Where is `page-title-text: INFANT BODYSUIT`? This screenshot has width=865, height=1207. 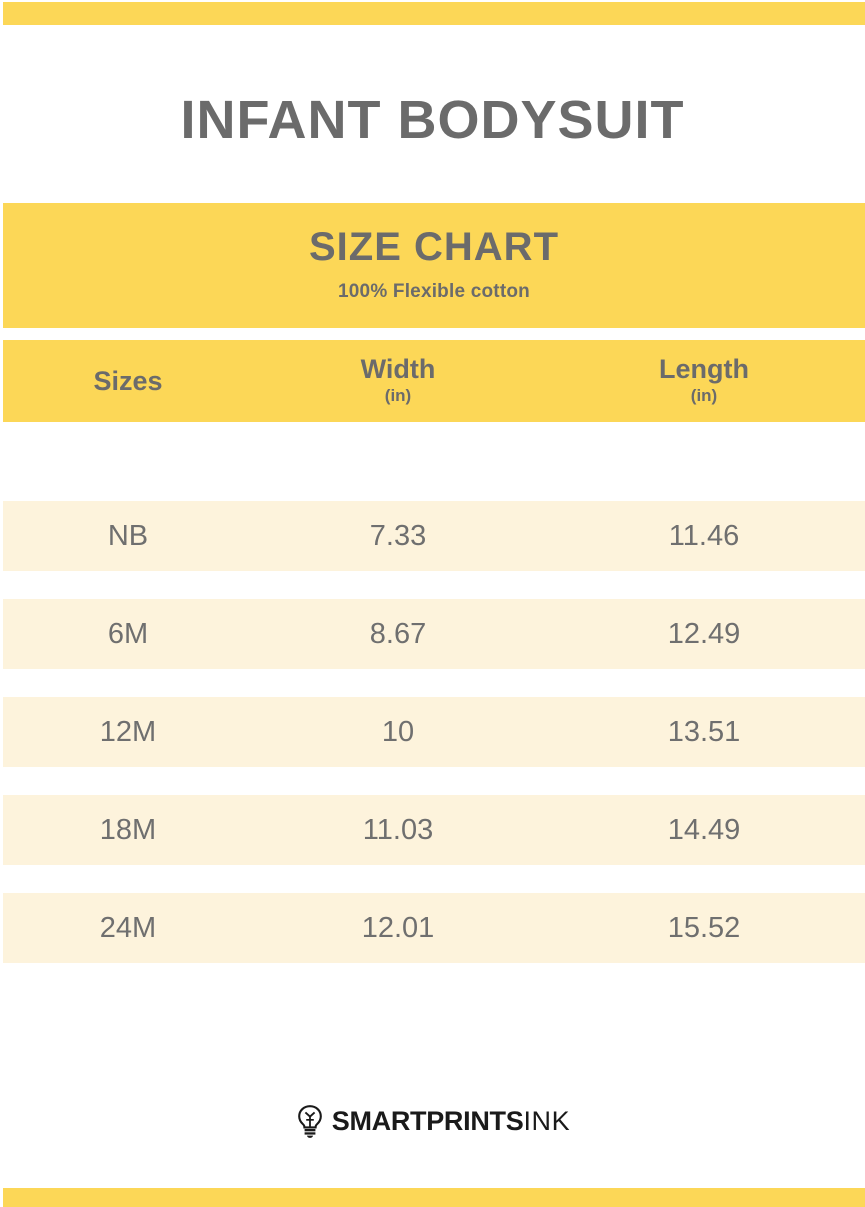
page-title-text: INFANT BODYSUIT is located at coordinates (432, 120).